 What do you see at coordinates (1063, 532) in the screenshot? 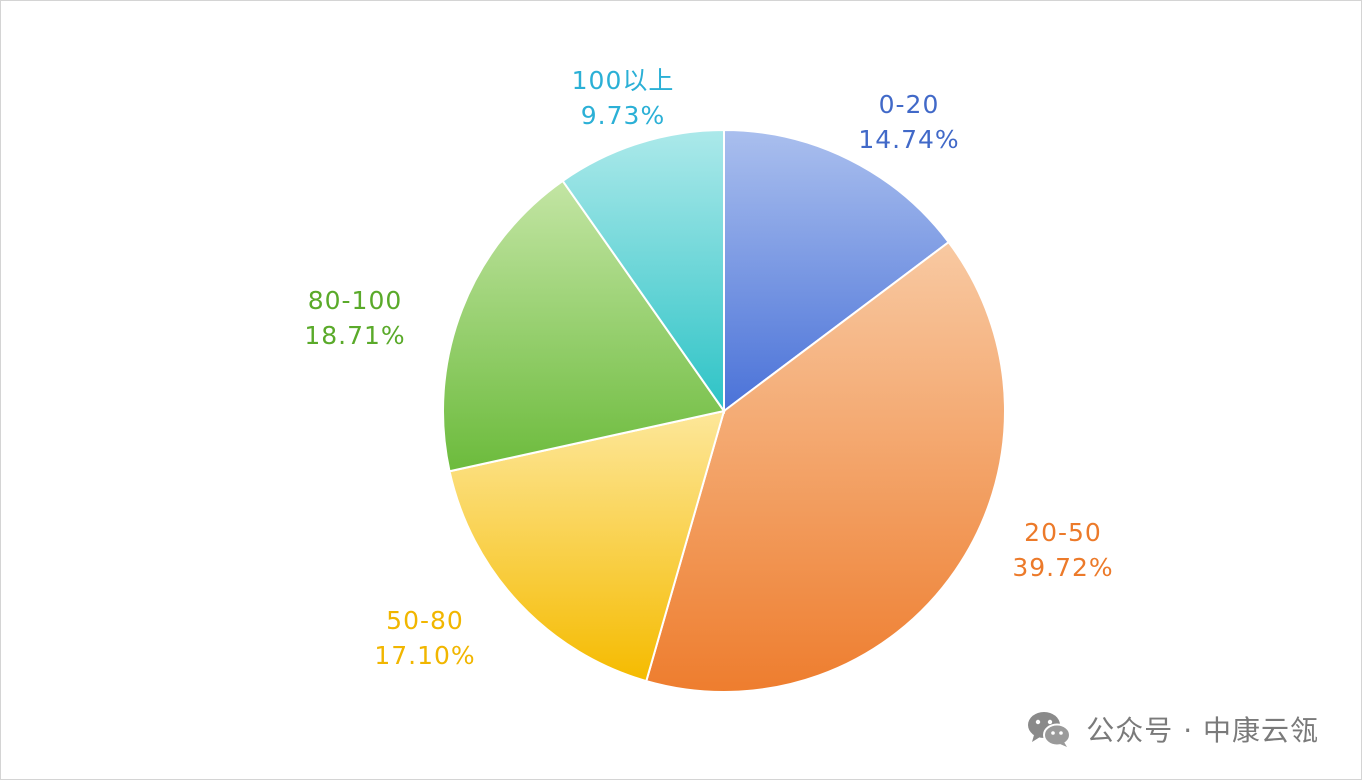
I see `slice-label-category-2: 20-50` at bounding box center [1063, 532].